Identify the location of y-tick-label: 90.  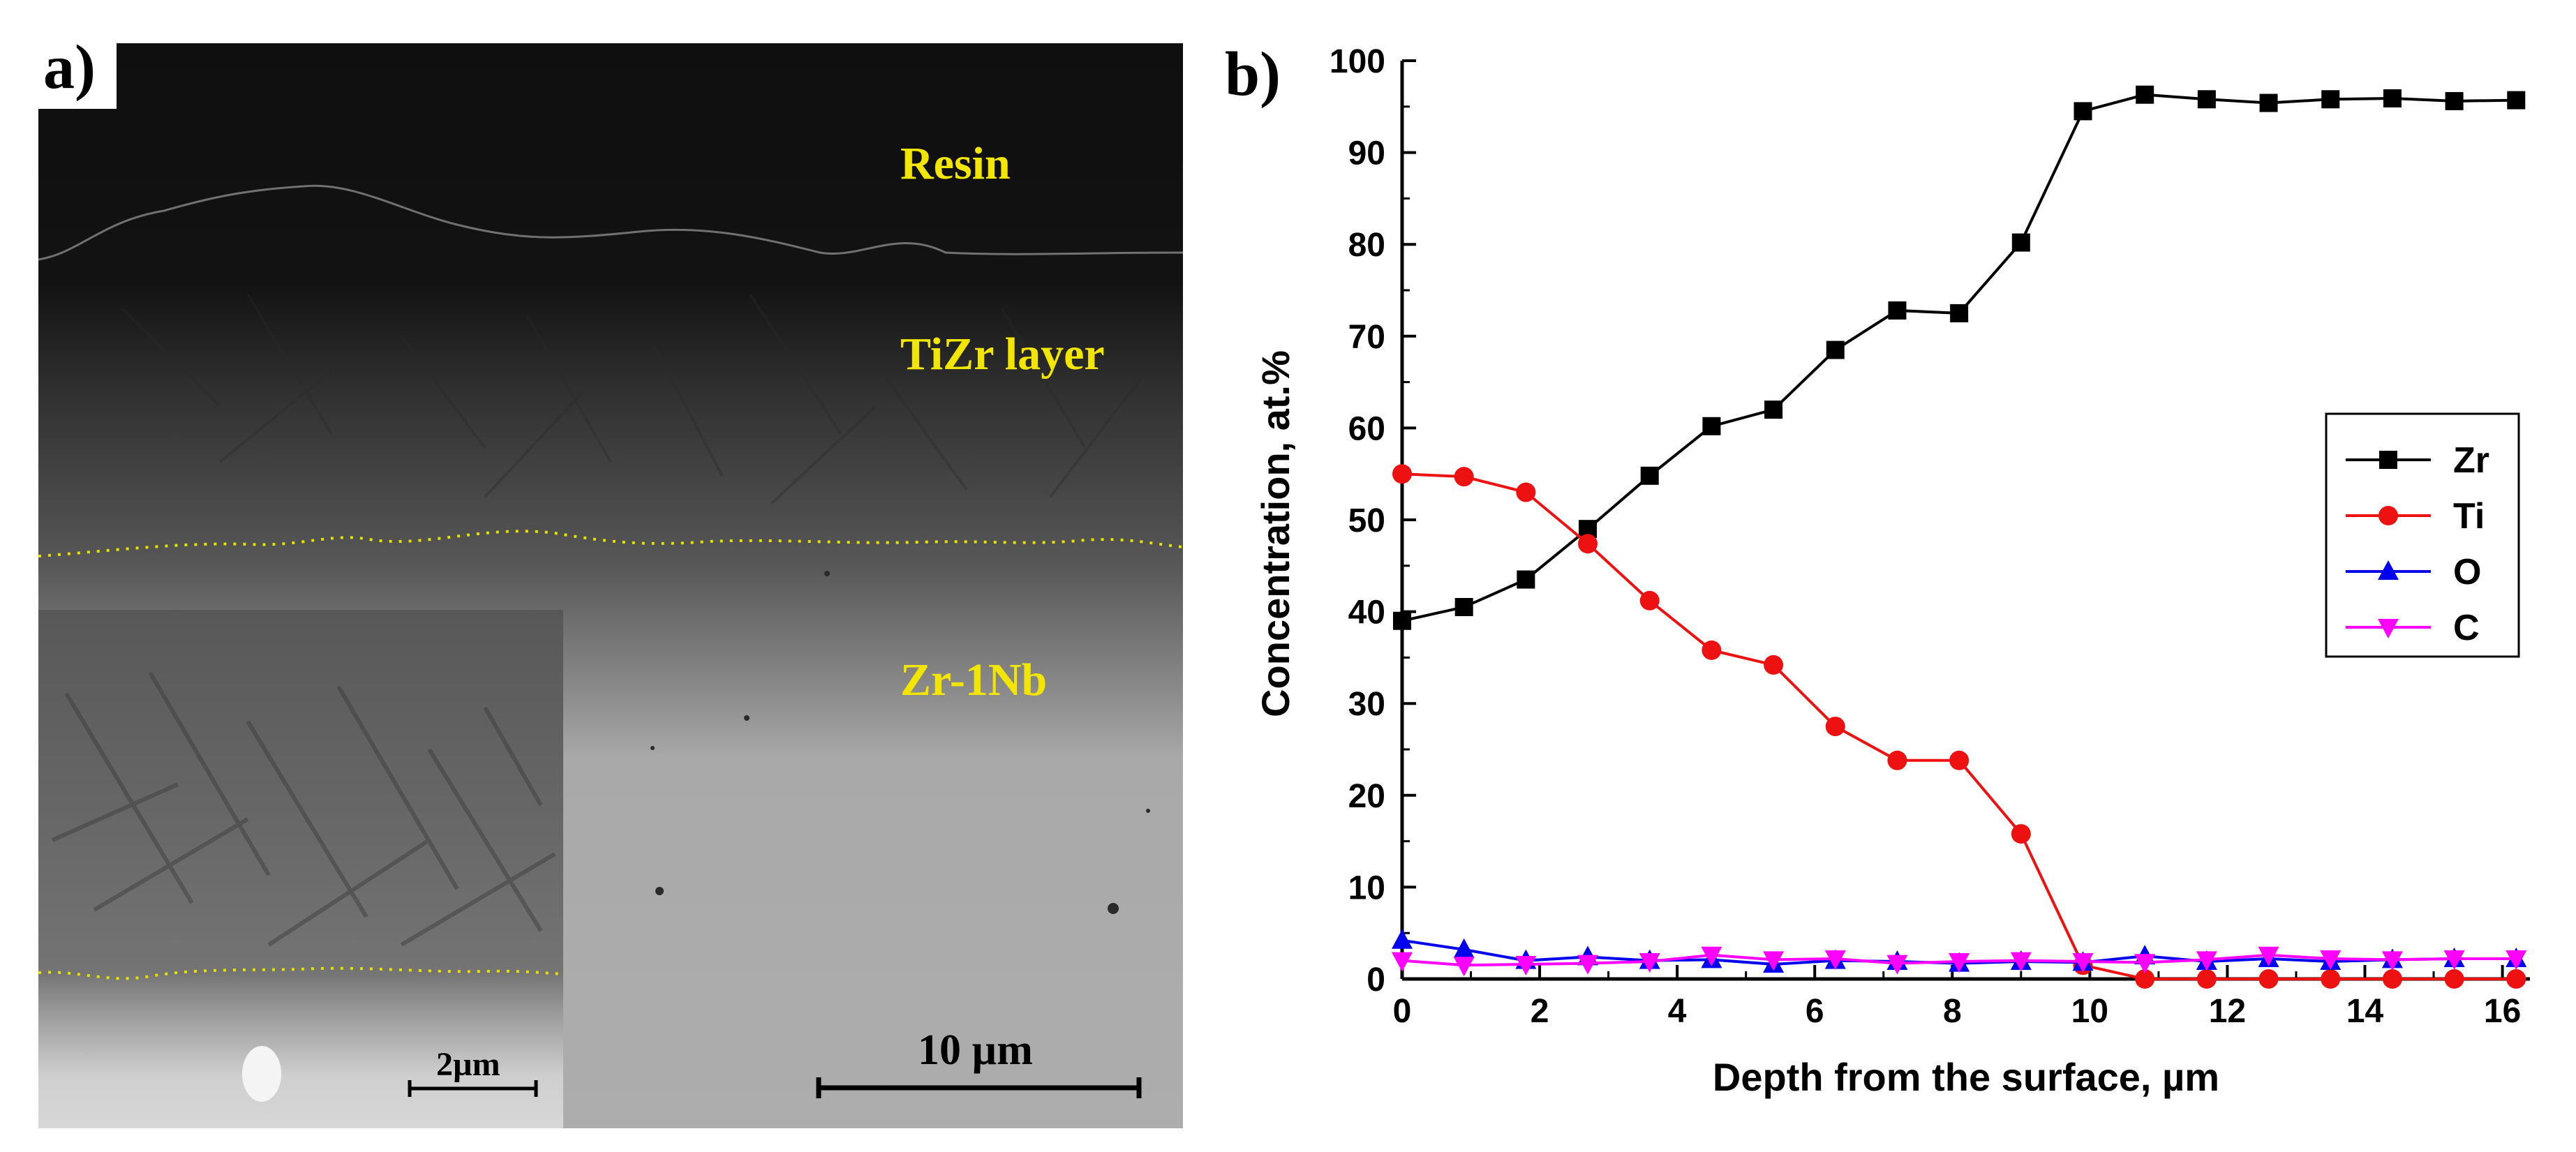
(1366, 153).